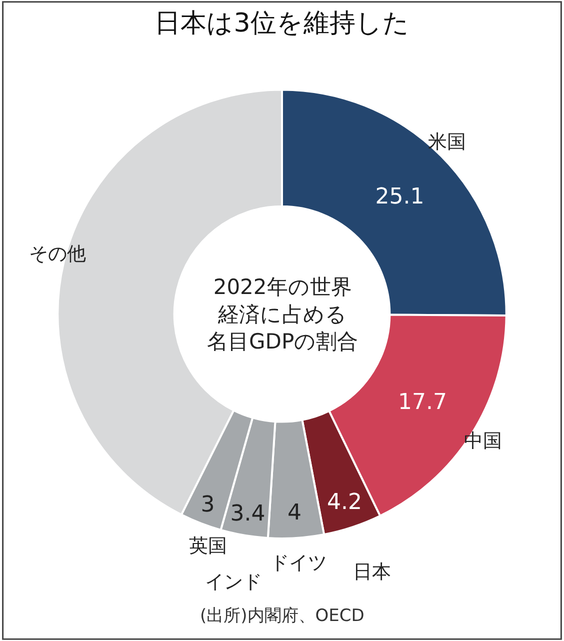 The height and width of the screenshot is (641, 564). I want to click on data-label: 3, so click(207, 505).